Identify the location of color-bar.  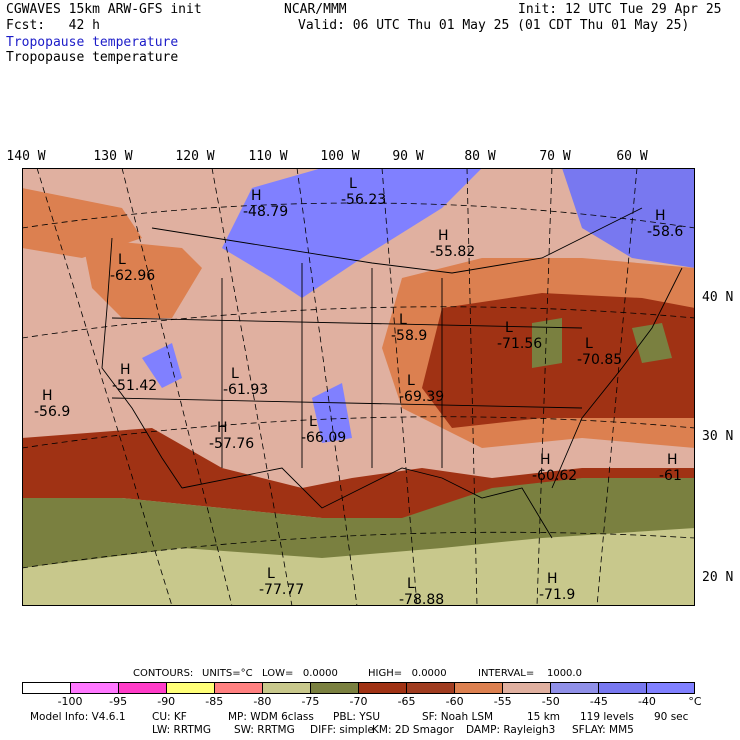
(358, 688).